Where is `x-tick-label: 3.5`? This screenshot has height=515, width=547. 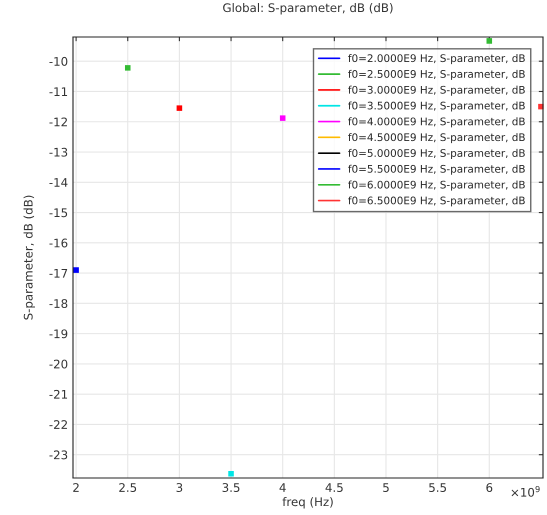
x-tick-label: 3.5 is located at coordinates (231, 487).